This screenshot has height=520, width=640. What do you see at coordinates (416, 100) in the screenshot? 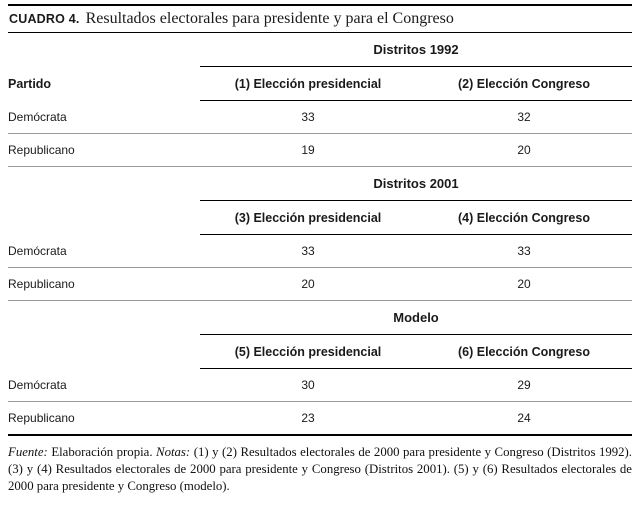
I see `panel-1-header-rule` at bounding box center [416, 100].